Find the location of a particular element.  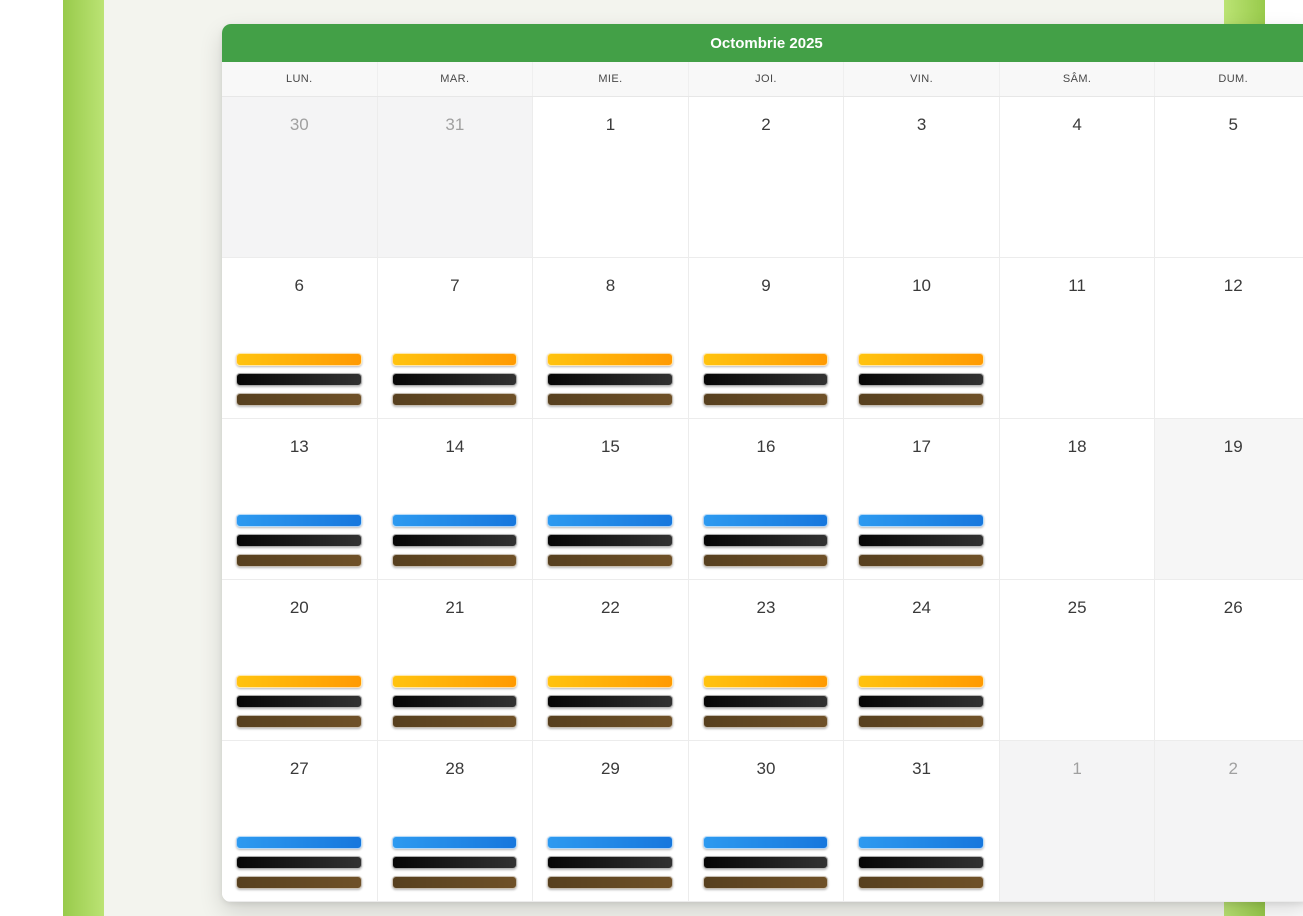

day-cell: 19 is located at coordinates (1229, 499).